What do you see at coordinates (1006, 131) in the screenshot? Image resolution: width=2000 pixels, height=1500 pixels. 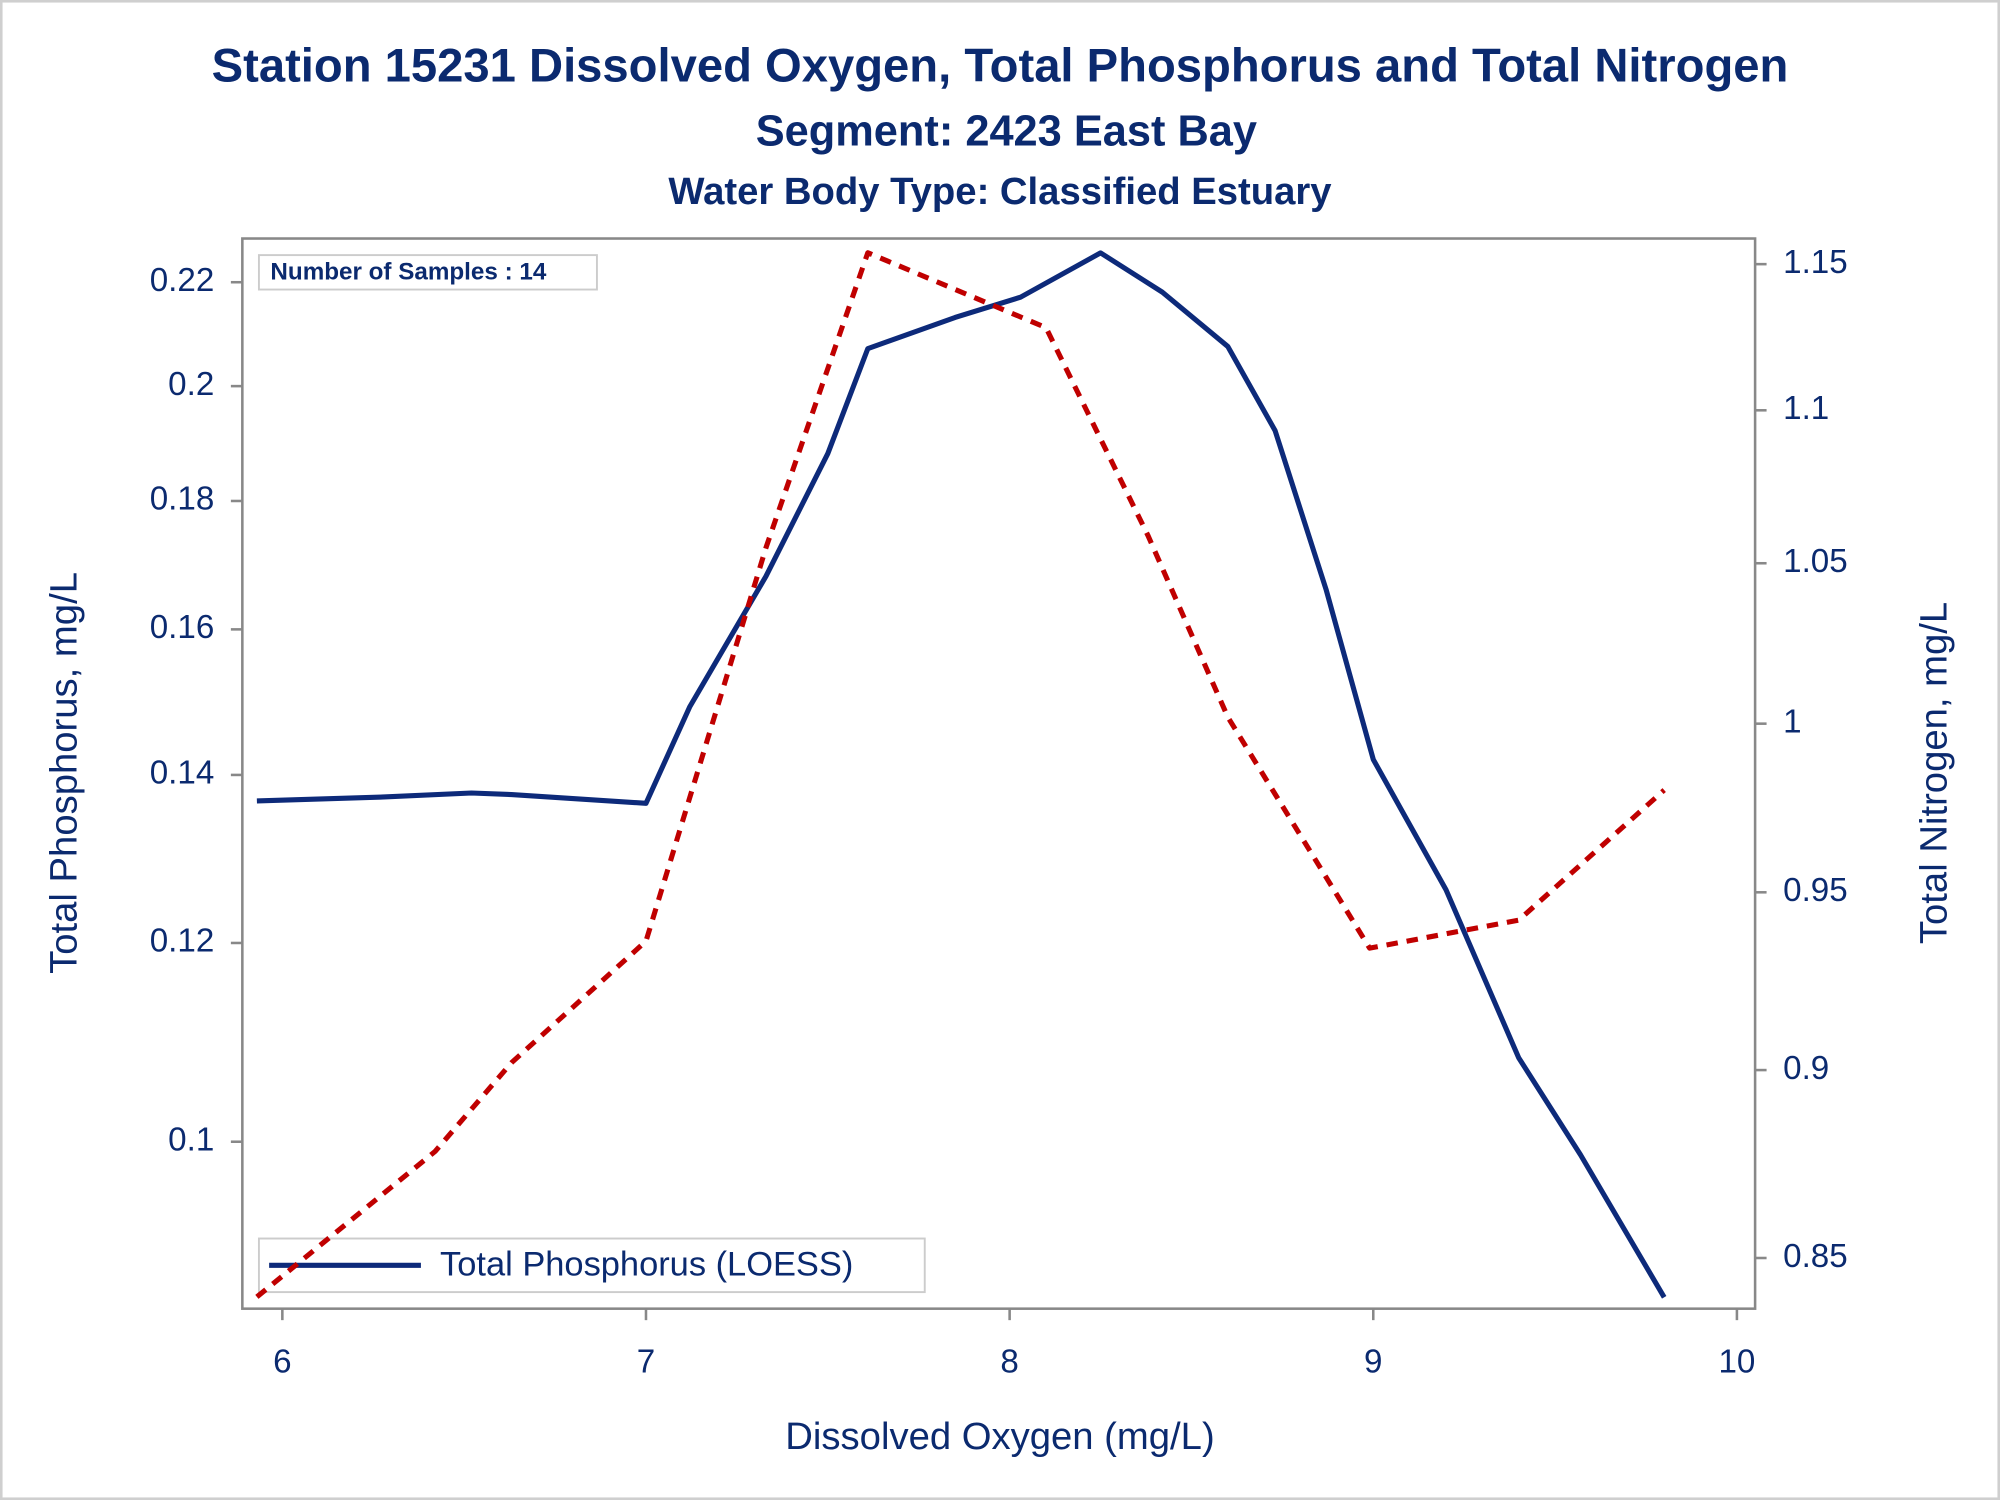 I see `chart-subtitle: Segment: 2423 East Bay` at bounding box center [1006, 131].